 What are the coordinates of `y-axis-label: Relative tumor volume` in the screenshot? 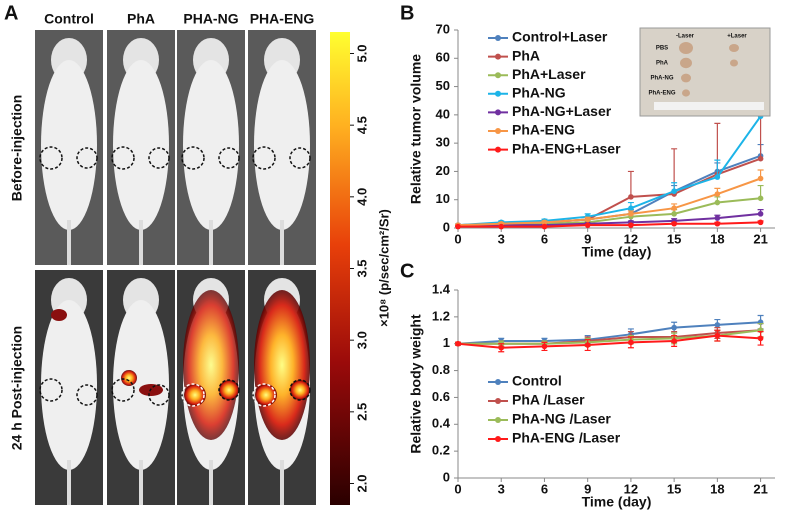 It's located at (416, 129).